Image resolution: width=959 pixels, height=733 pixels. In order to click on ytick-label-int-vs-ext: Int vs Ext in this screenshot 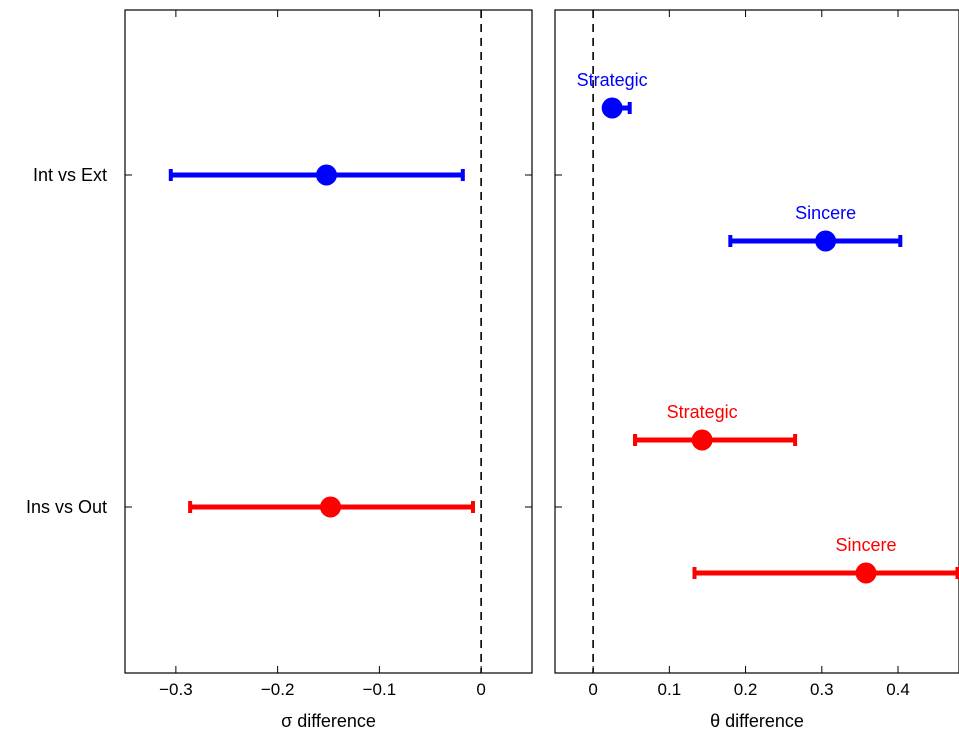, I will do `click(70, 175)`.